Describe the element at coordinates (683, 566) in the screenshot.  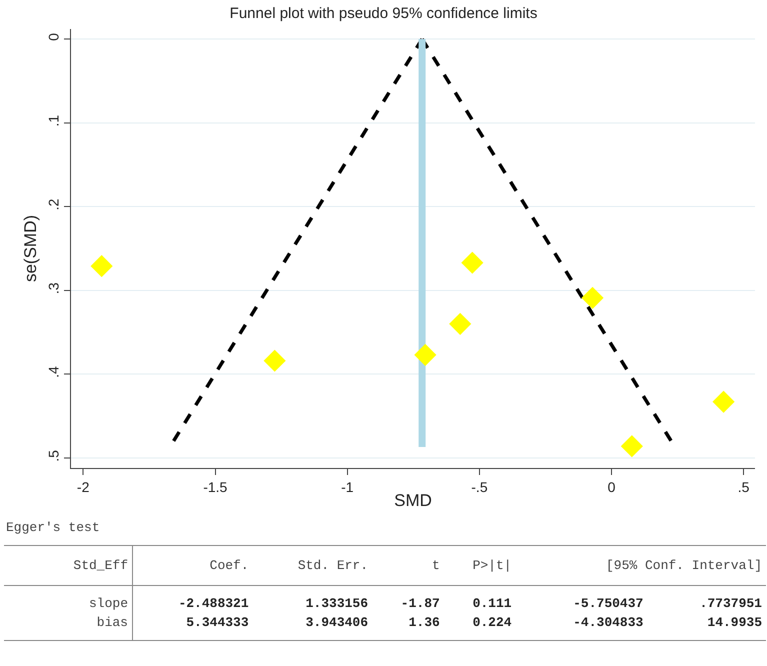
I see `text: [95% Conf. Interval]` at that location.